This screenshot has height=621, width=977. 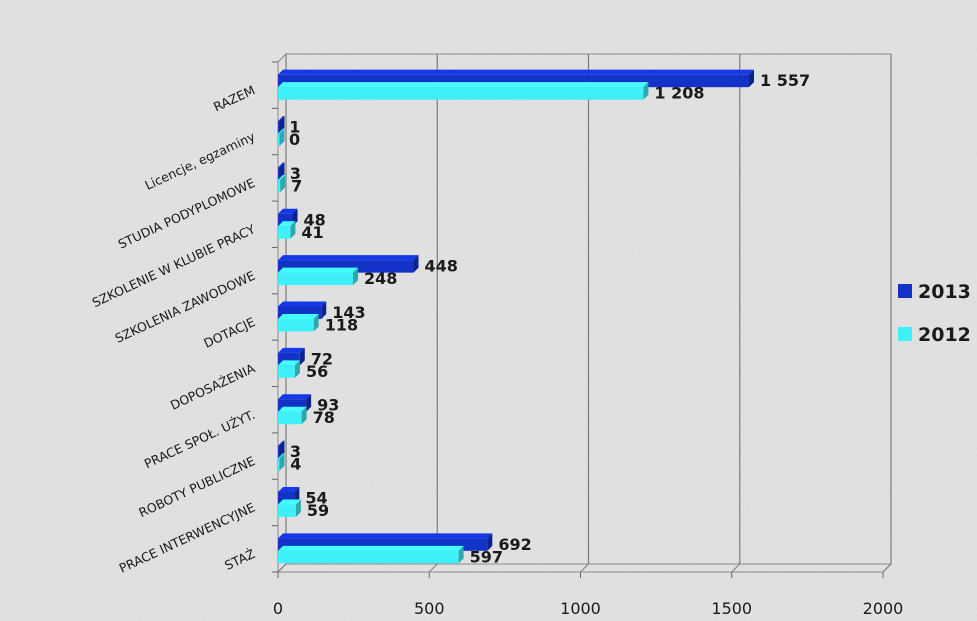 What do you see at coordinates (312, 232) in the screenshot?
I see `value-label-2012-3: 41` at bounding box center [312, 232].